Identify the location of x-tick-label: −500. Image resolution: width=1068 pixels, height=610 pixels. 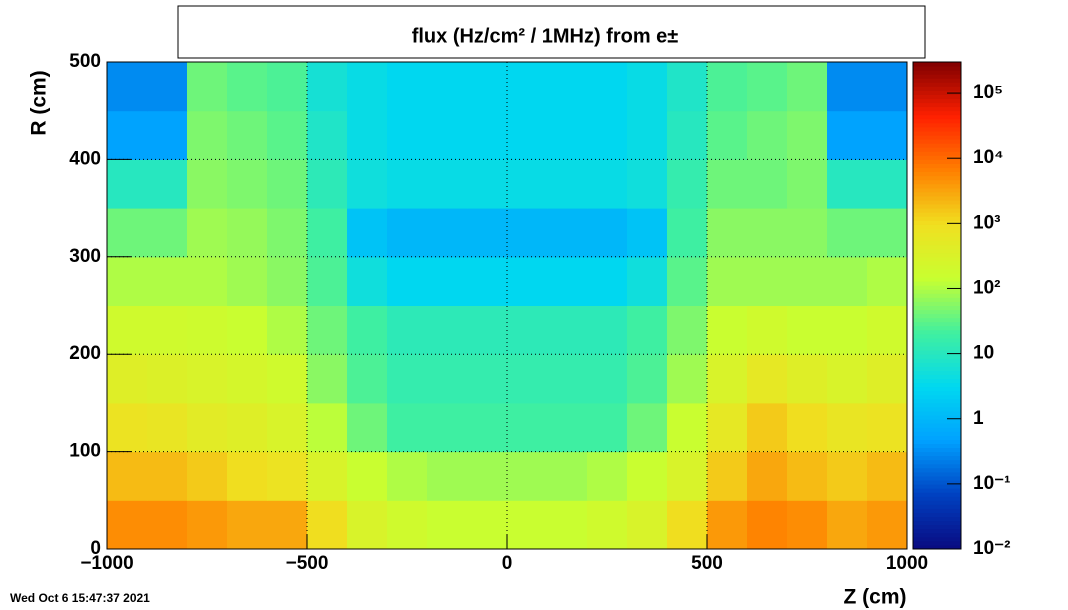
(307, 563).